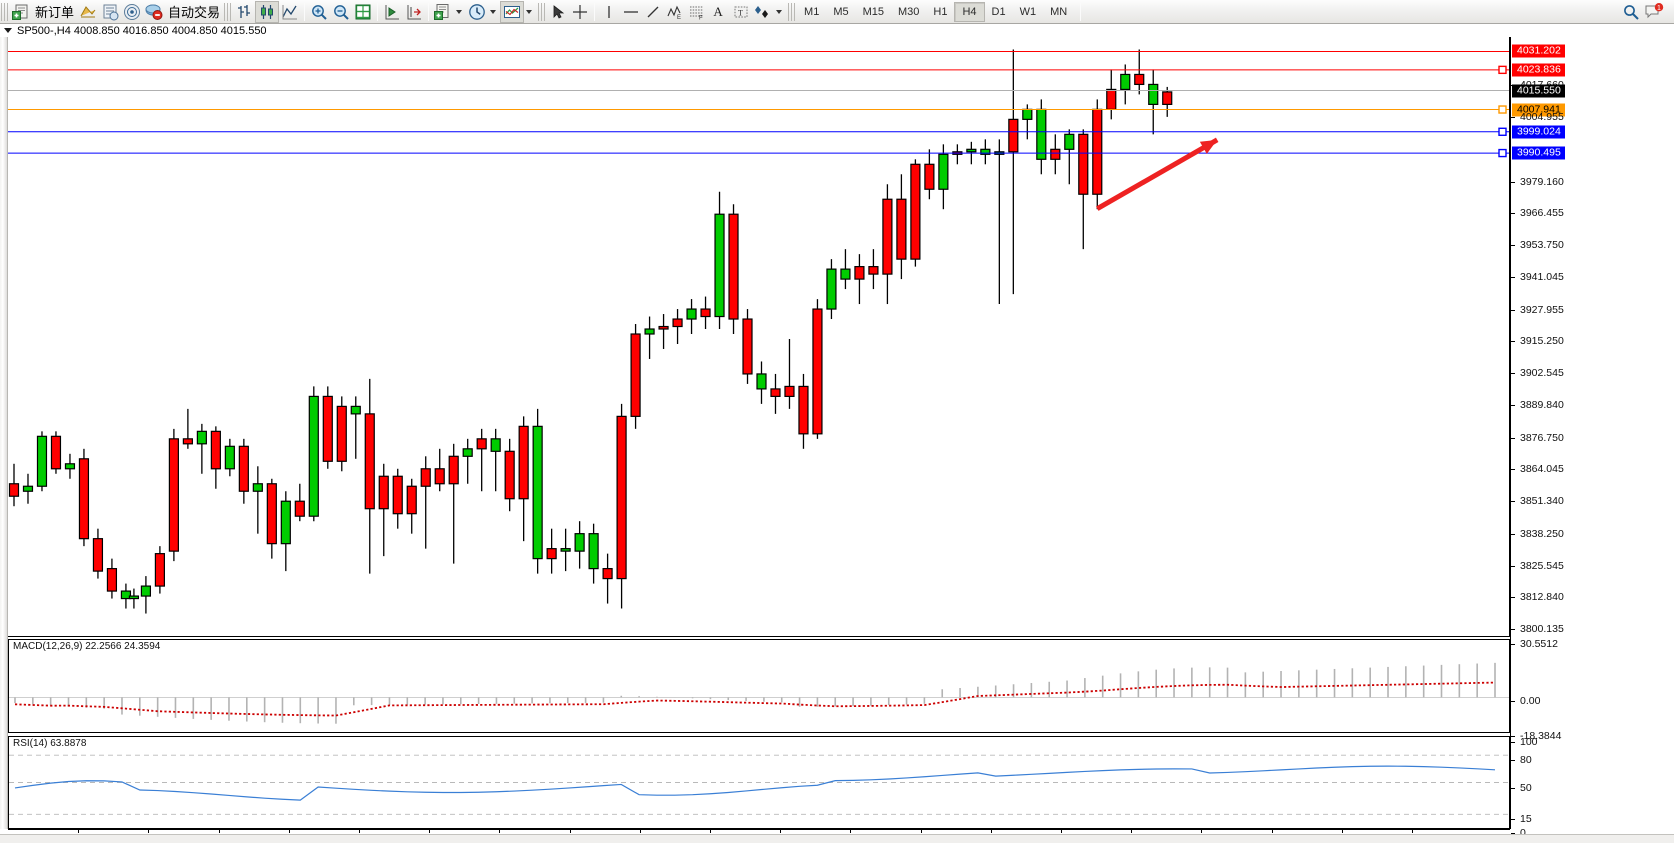  I want to click on shapes-icon, so click(763, 12).